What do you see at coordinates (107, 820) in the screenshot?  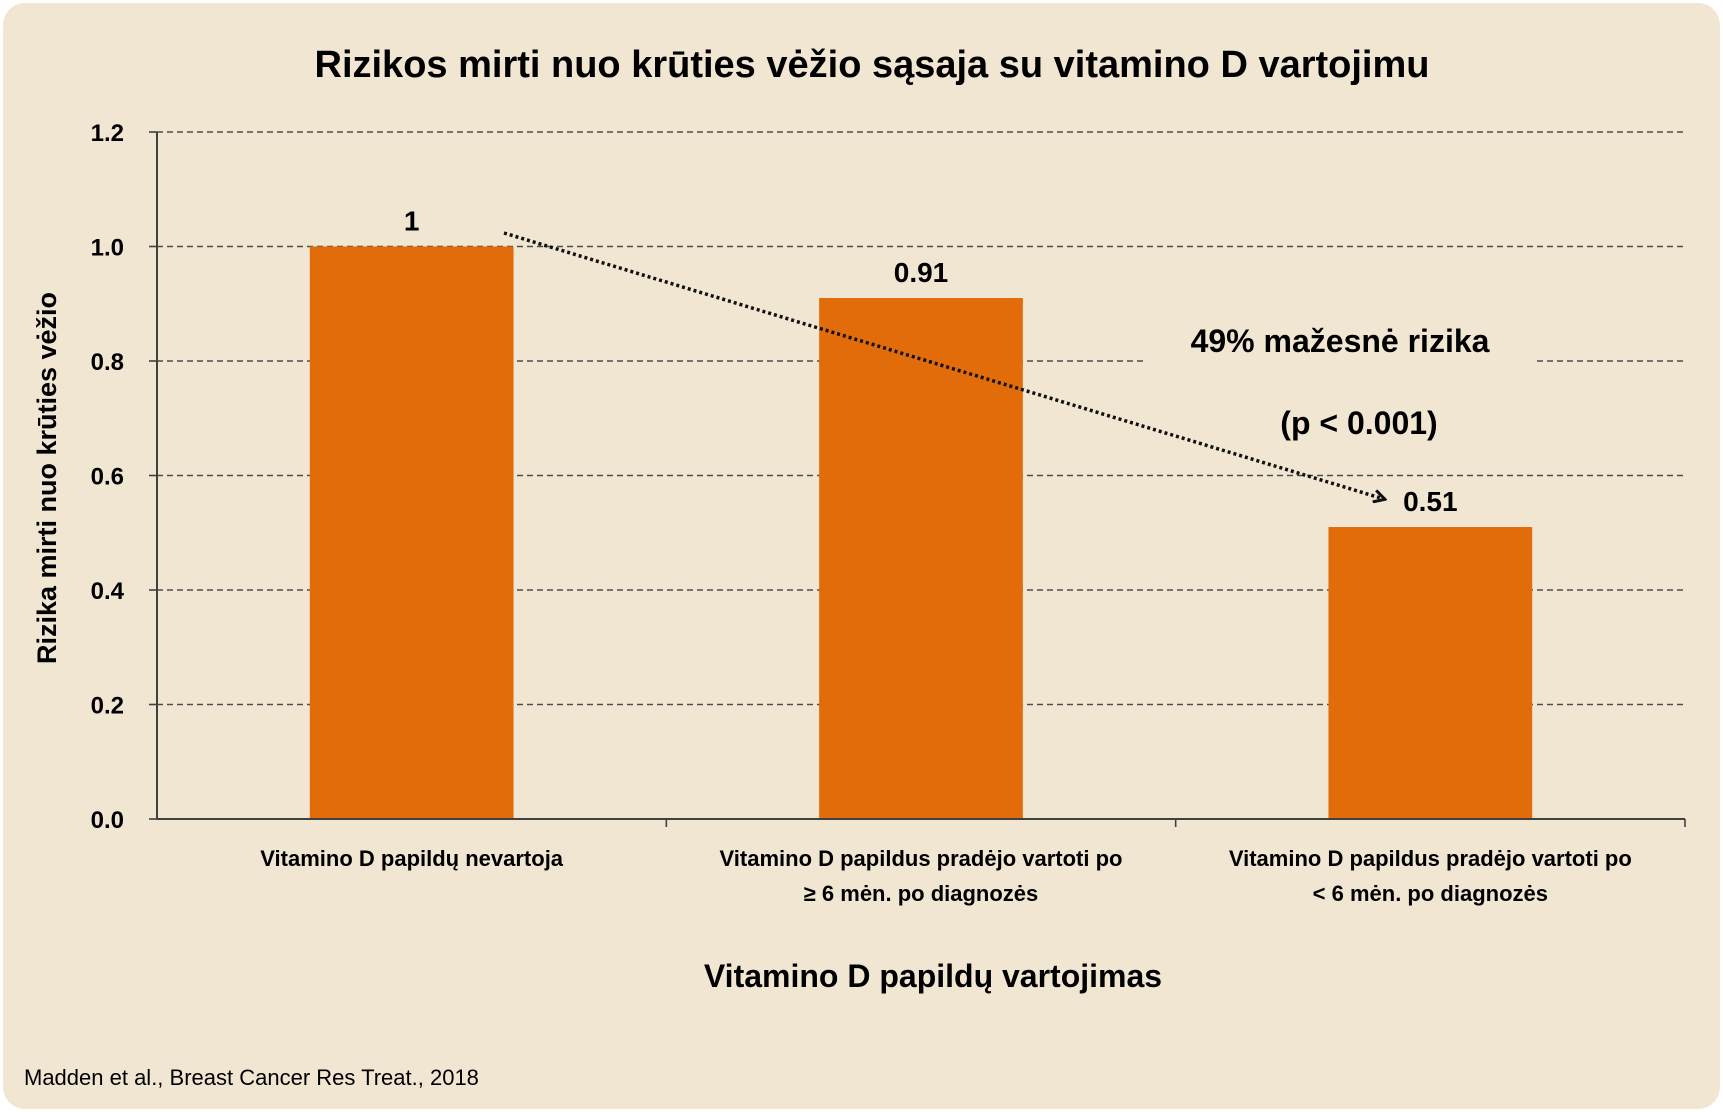 I see `y-tick-label: 0.0` at bounding box center [107, 820].